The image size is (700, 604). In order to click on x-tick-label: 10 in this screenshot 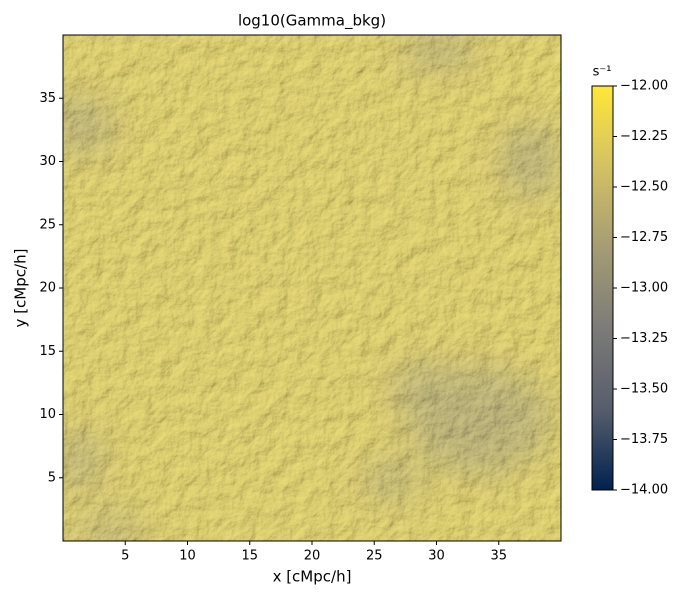, I will do `click(187, 556)`.